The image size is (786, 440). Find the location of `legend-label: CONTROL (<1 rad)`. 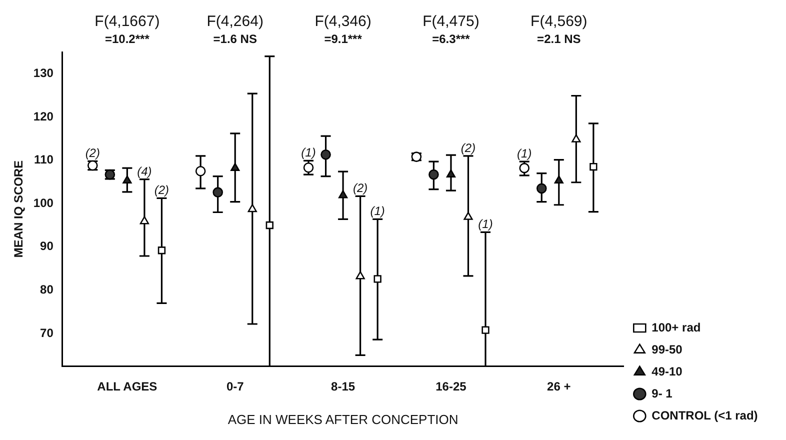

legend-label: CONTROL (<1 rad) is located at coordinates (705, 415).